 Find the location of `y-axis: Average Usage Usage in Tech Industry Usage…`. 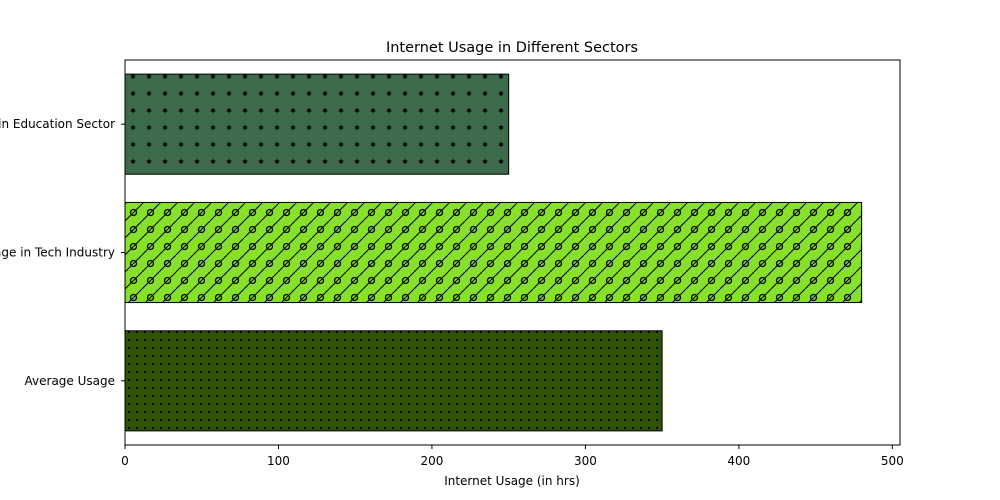

y-axis: Average Usage Usage in Tech Industry Usage… is located at coordinates (62, 252).